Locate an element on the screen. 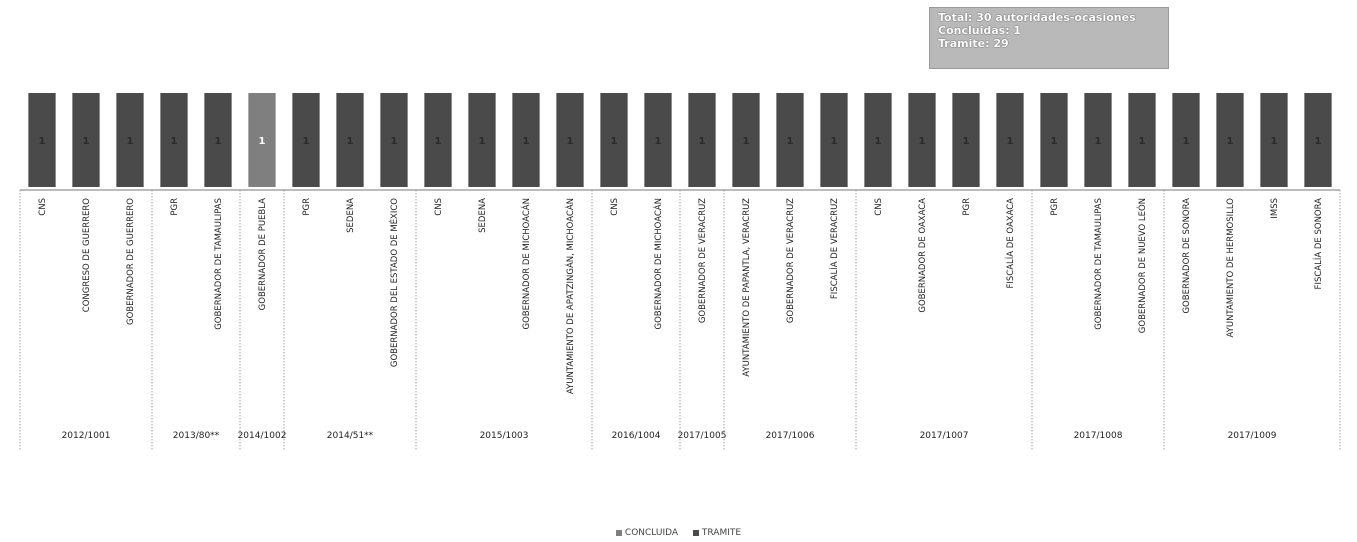 This screenshot has height=542, width=1357. category-label-10: SEDENA is located at coordinates (483, 215).